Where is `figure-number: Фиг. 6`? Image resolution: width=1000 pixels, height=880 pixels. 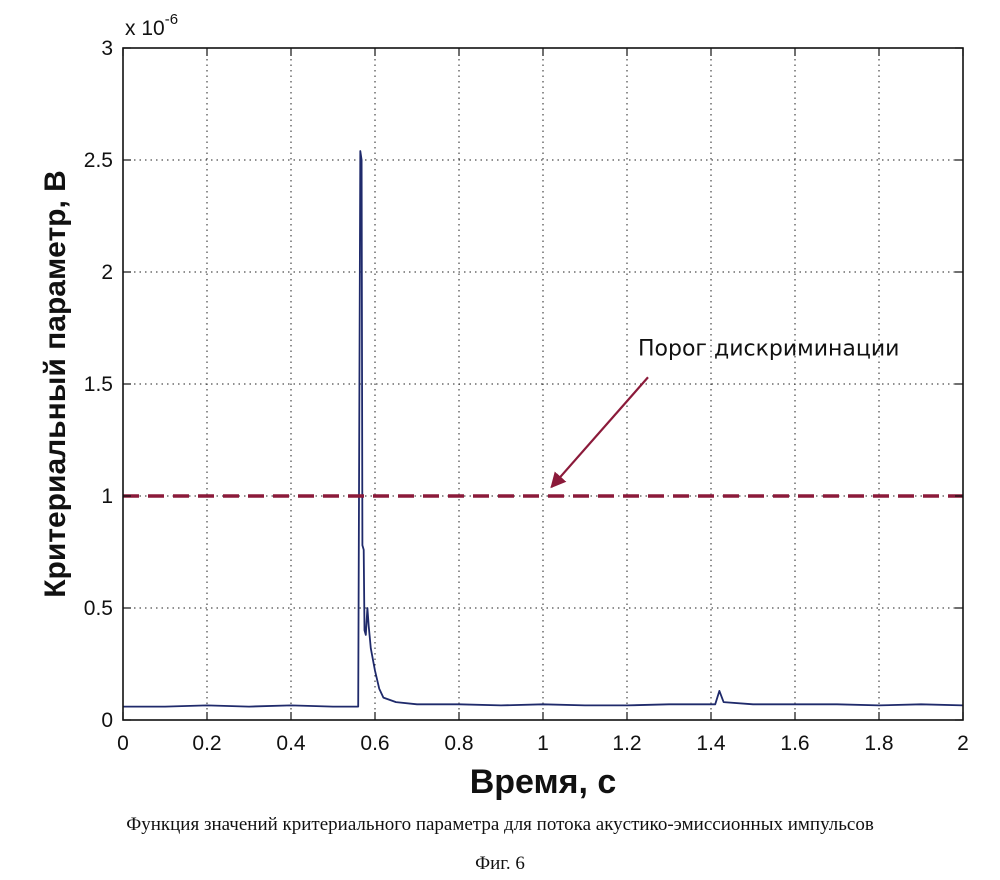 figure-number: Фиг. 6 is located at coordinates (500, 864).